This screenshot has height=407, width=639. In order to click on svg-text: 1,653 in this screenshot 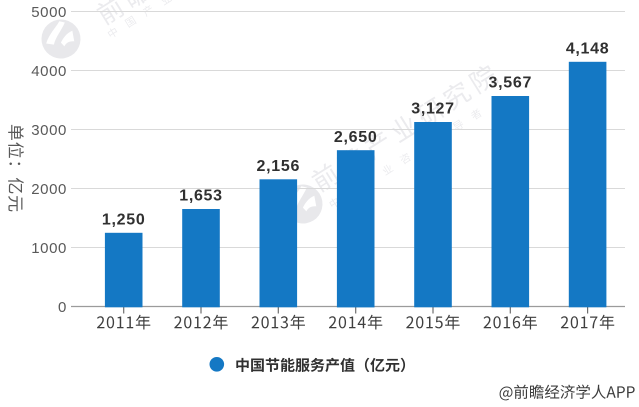, I will do `click(201, 196)`.